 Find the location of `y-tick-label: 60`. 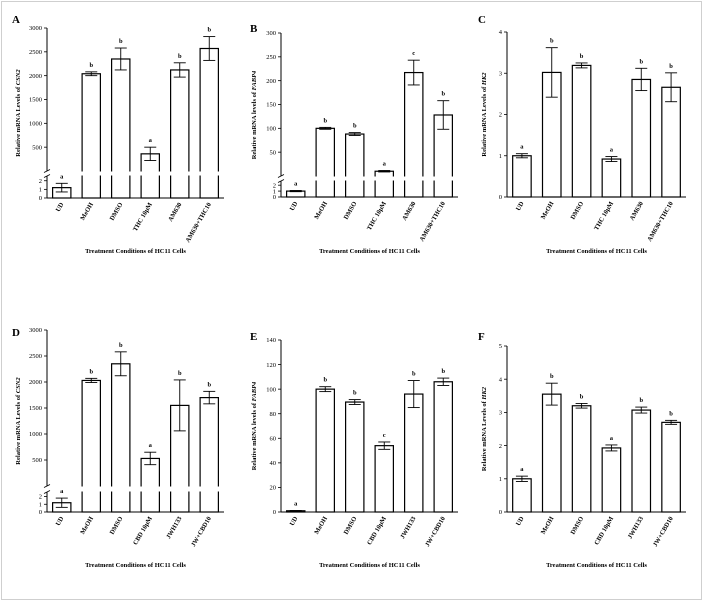

y-tick-label: 60 is located at coordinates (273, 438).